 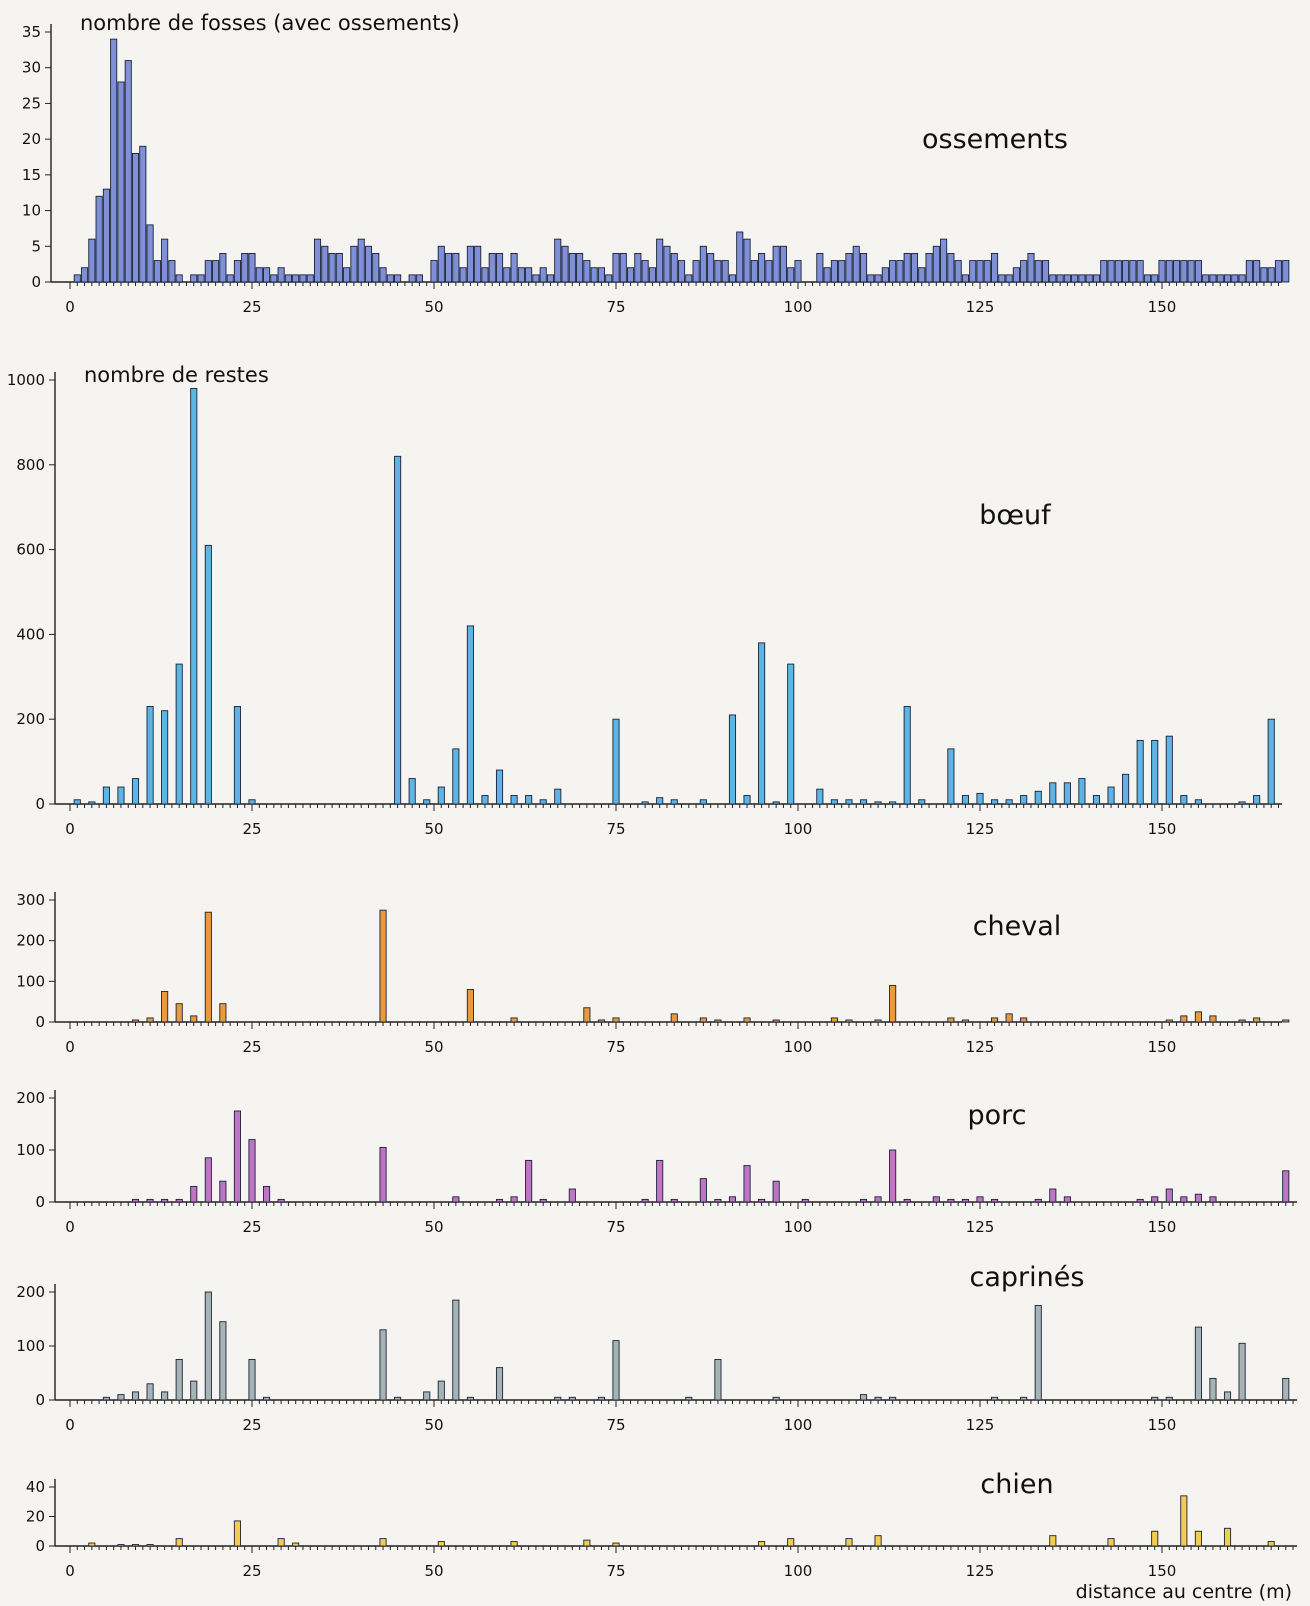 I want to click on x-tick-label: 50, so click(x=433, y=1571).